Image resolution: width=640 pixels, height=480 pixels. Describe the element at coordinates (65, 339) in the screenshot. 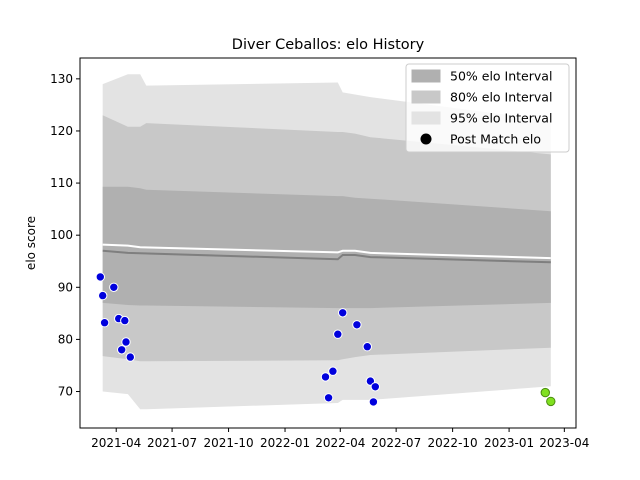

I see `y-tick-label: 80` at that location.